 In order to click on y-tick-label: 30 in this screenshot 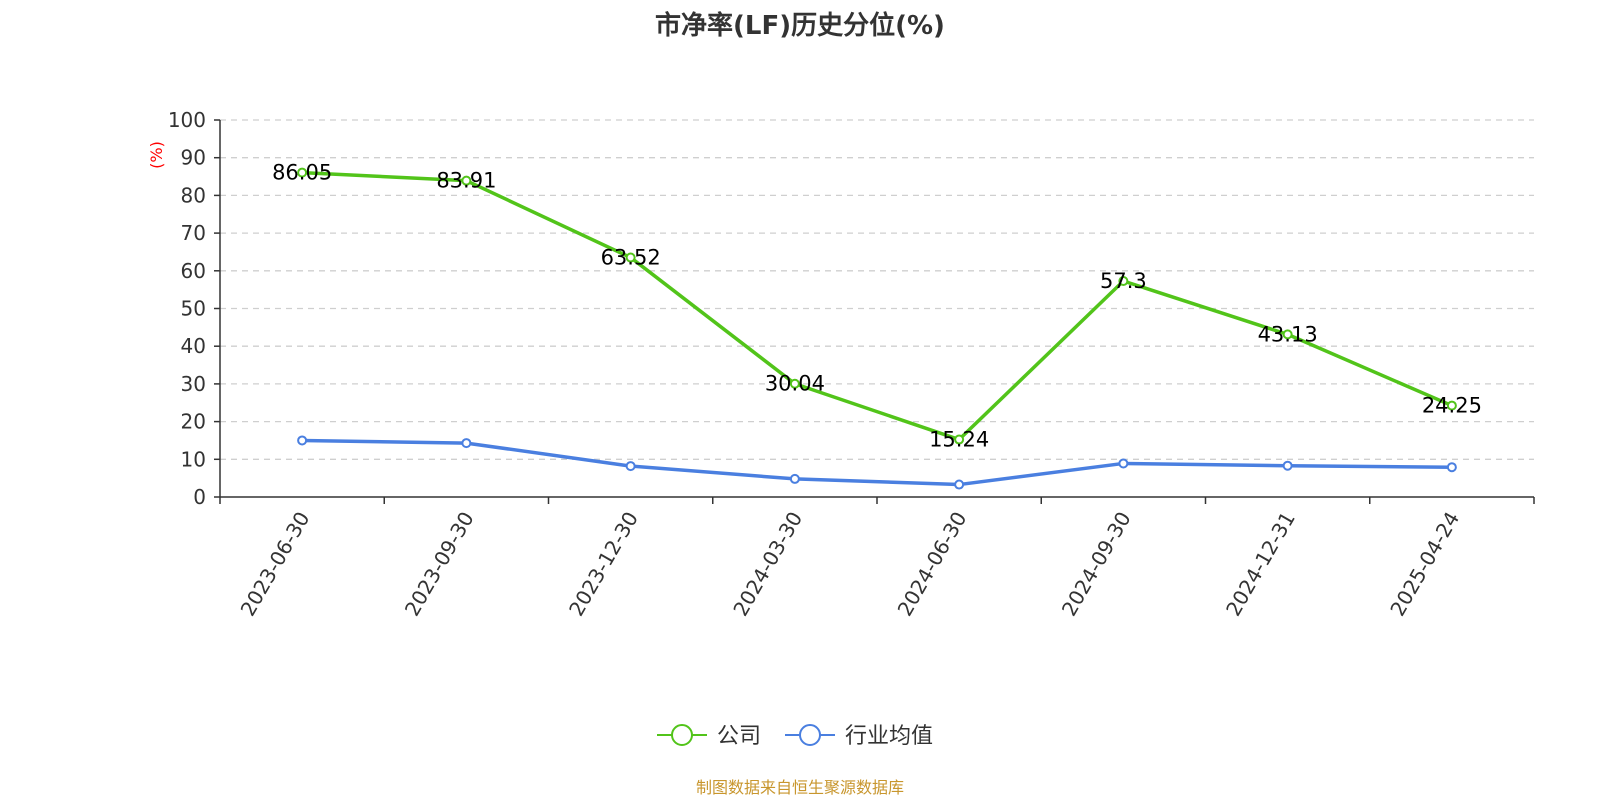, I will do `click(193, 384)`.